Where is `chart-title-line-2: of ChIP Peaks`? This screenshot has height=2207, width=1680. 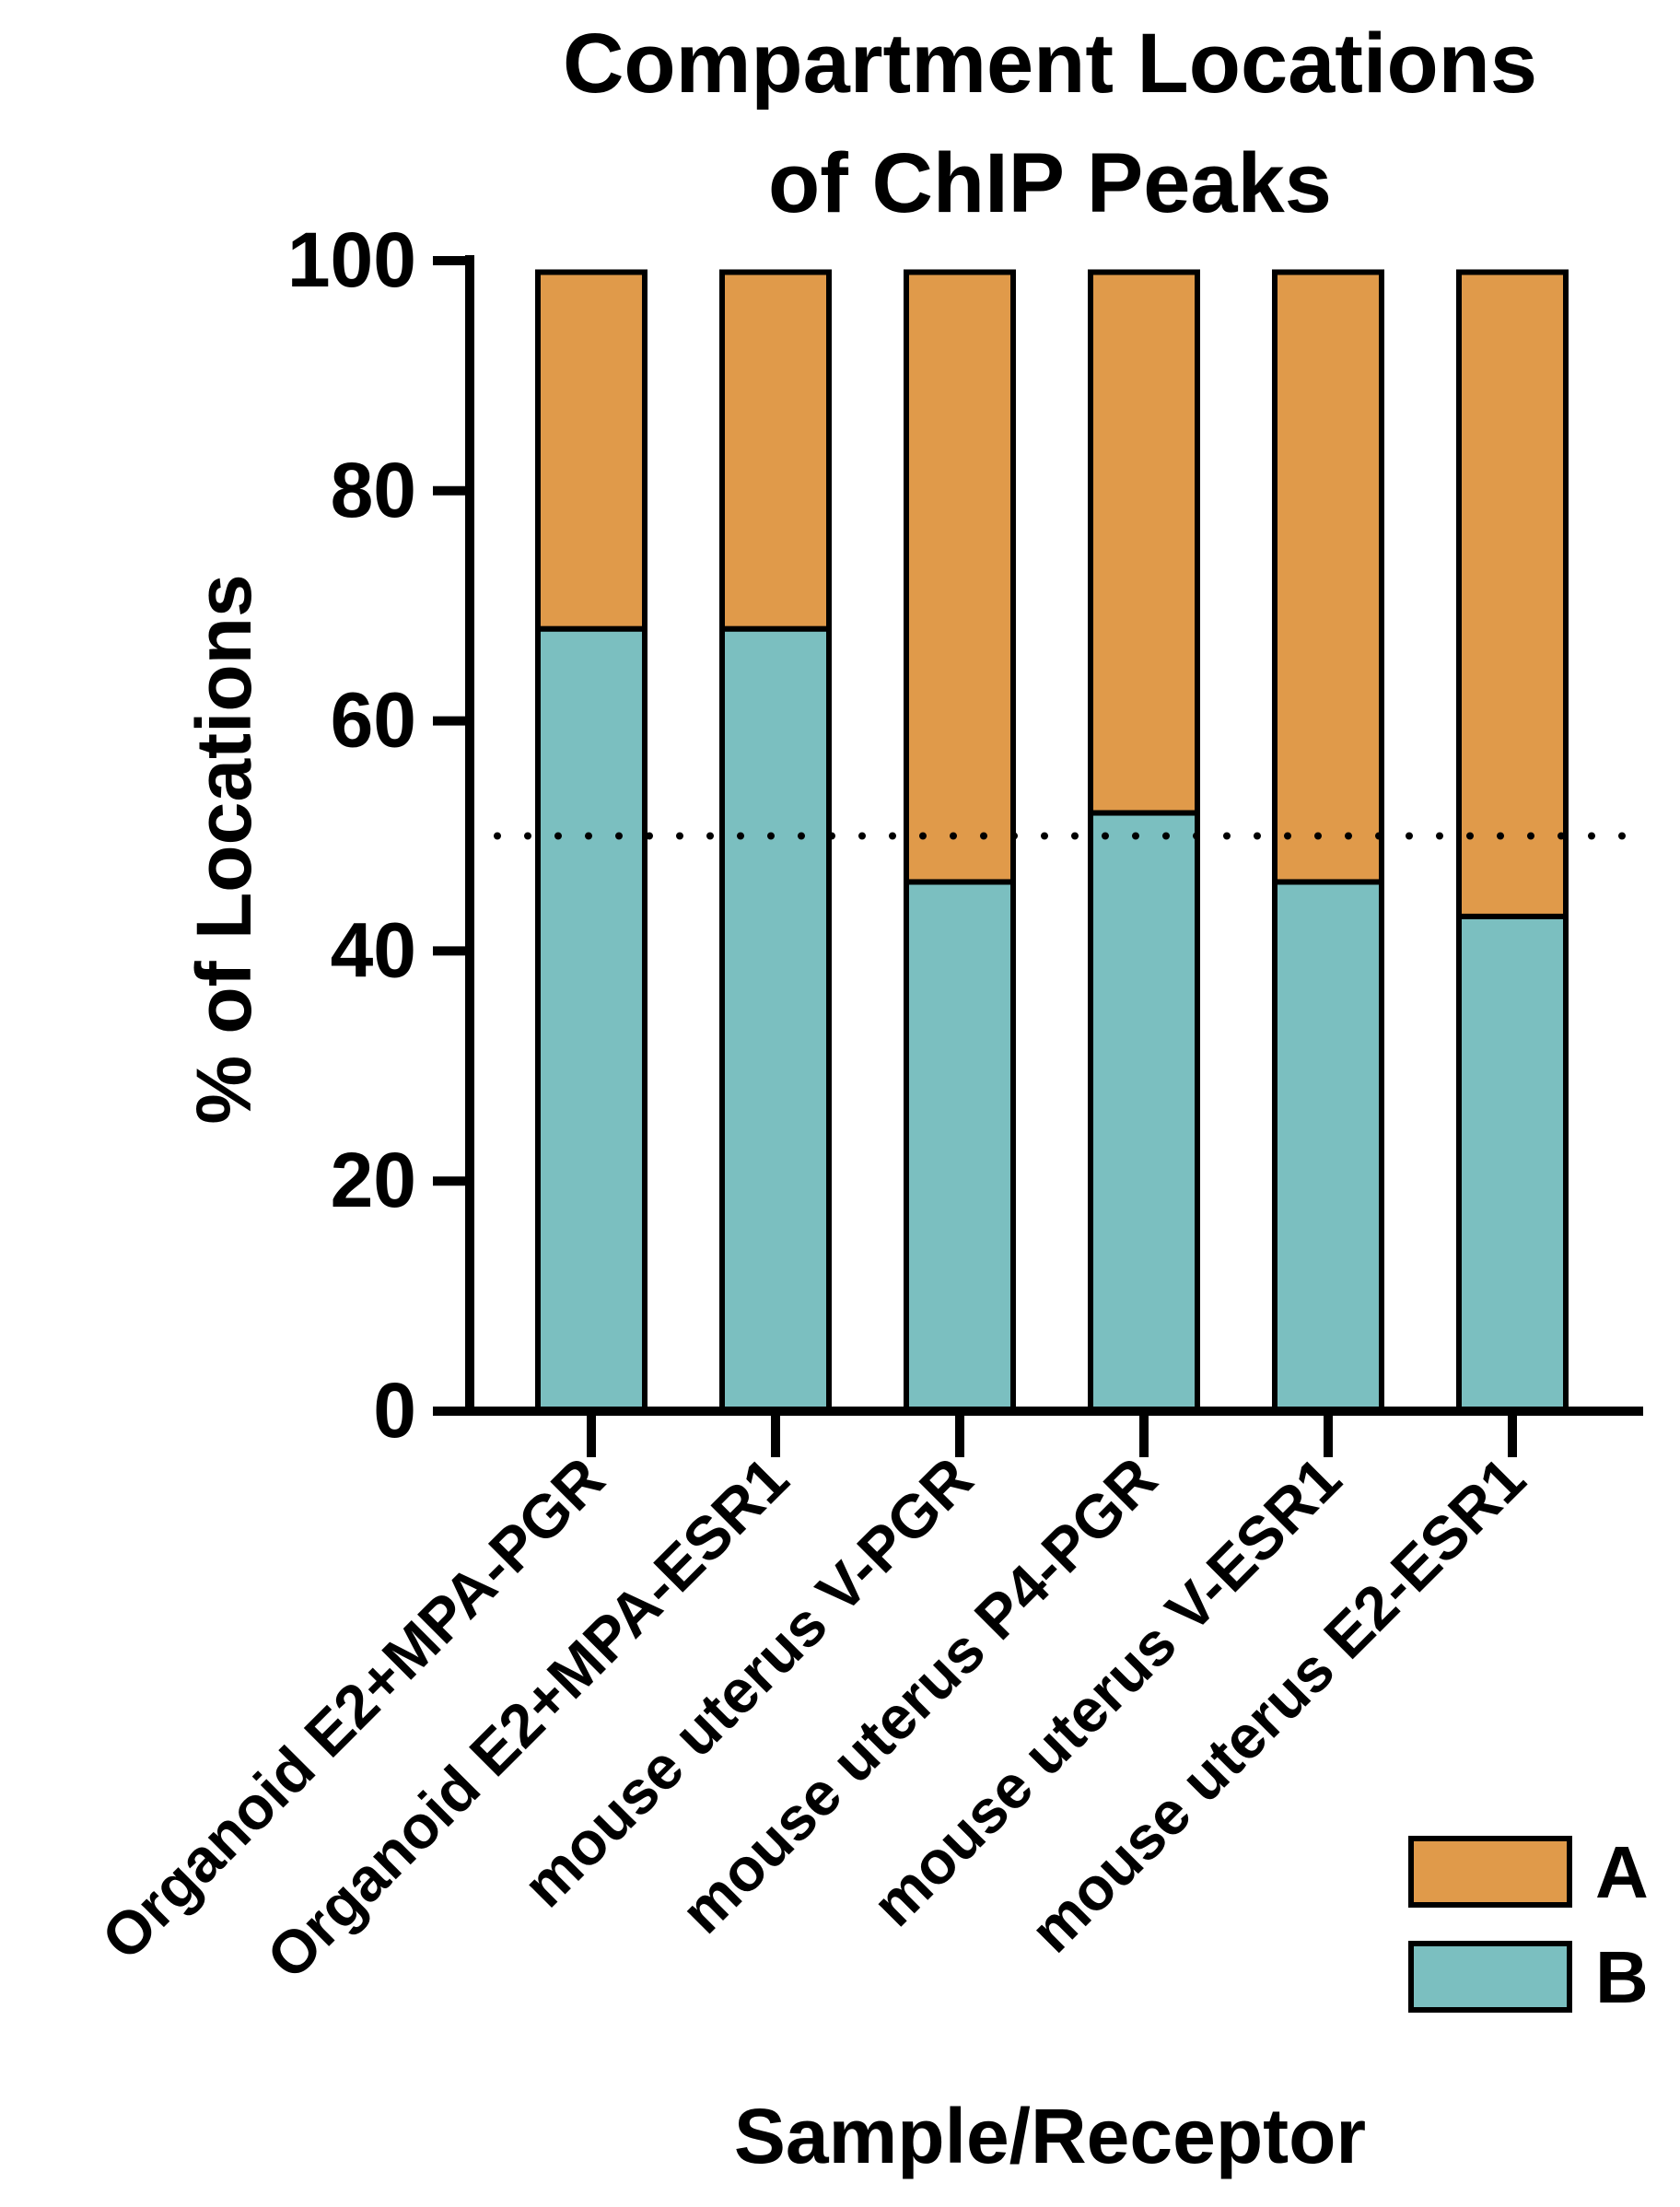
chart-title-line-2: of ChIP Peaks is located at coordinates (1050, 183).